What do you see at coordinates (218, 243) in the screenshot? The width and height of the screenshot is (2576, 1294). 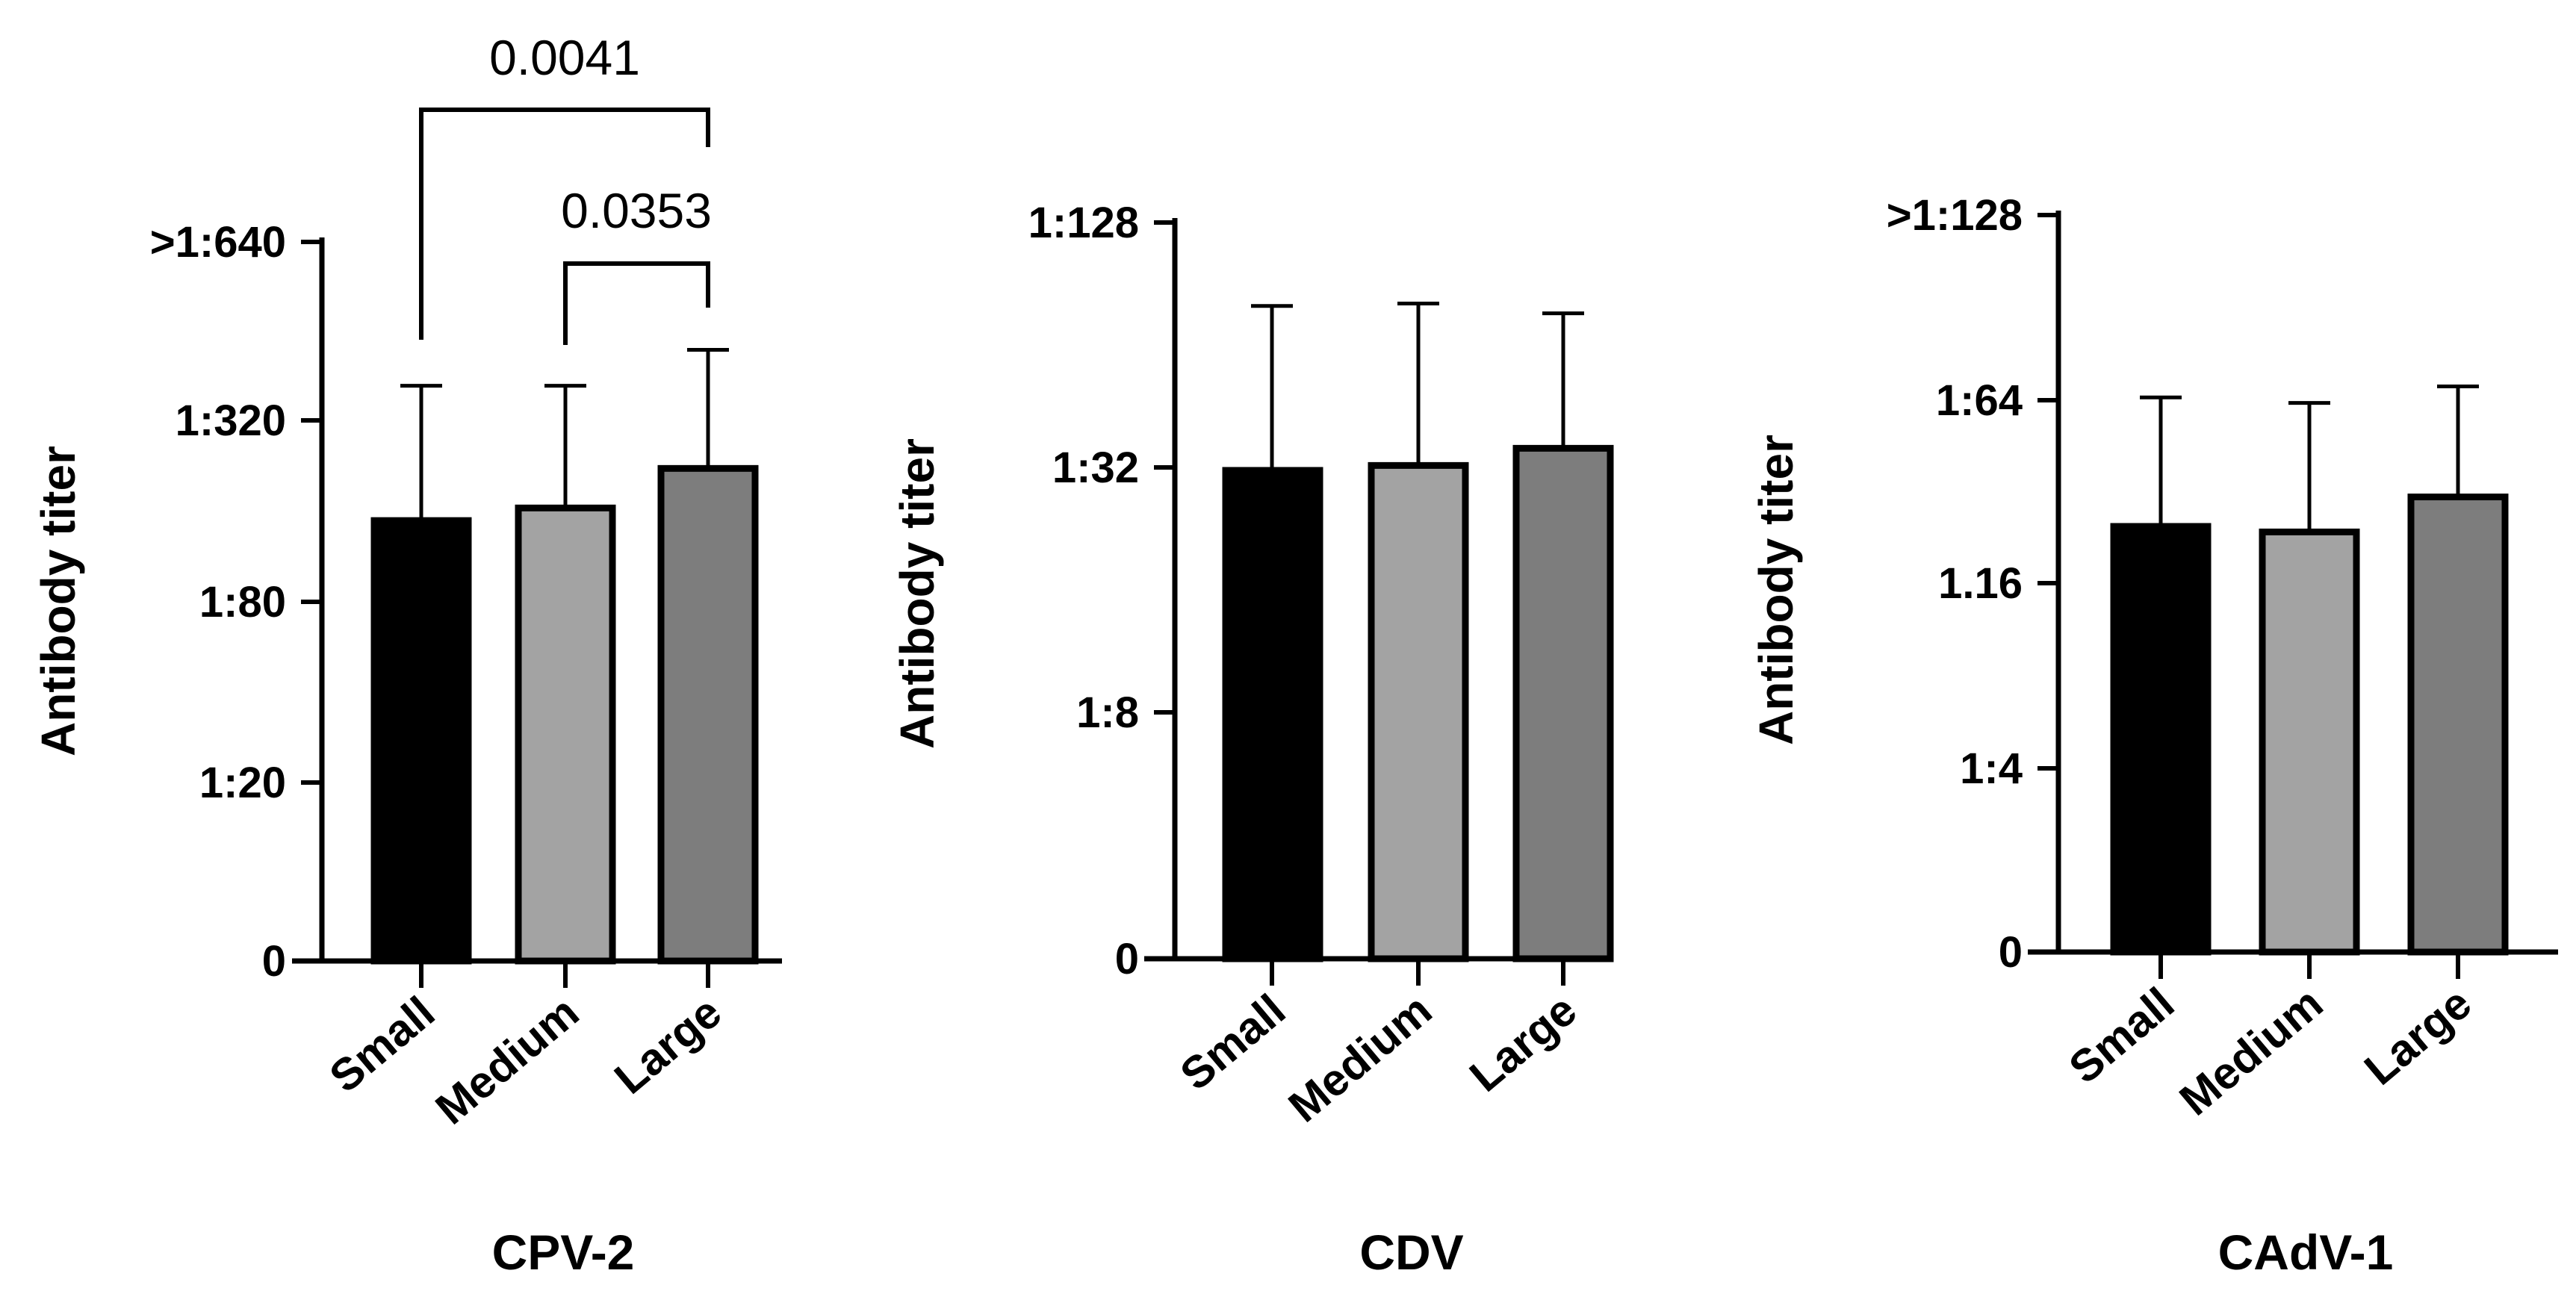 I see `y-tick-label: >1:640` at bounding box center [218, 243].